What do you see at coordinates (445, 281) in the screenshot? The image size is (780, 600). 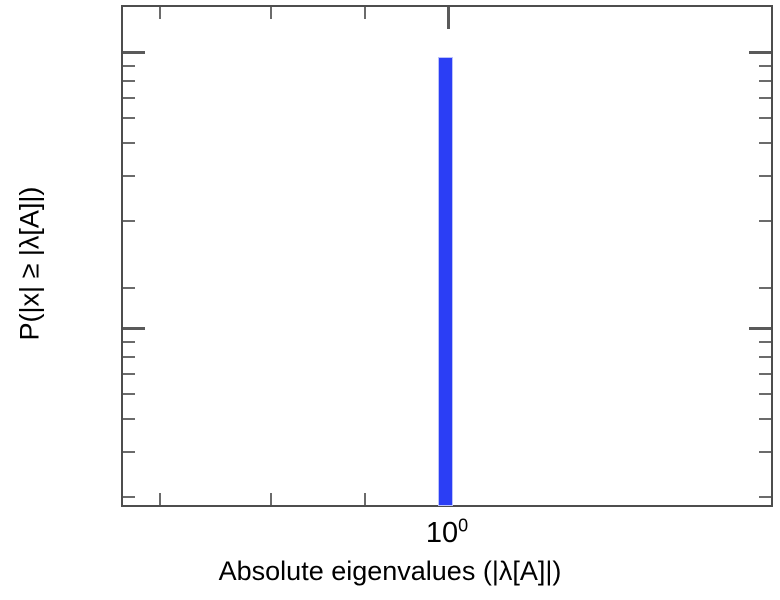 I see `data-bar` at bounding box center [445, 281].